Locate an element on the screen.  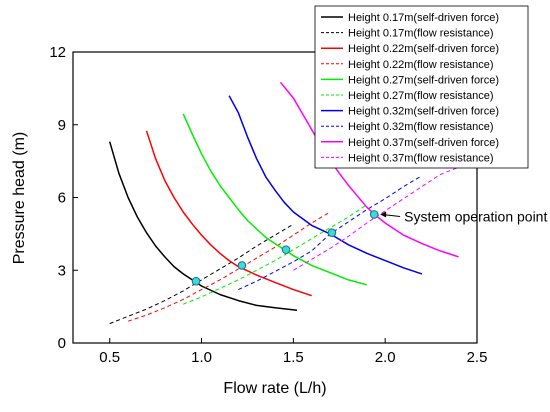
x-tick-label: 2.0 is located at coordinates (385, 357).